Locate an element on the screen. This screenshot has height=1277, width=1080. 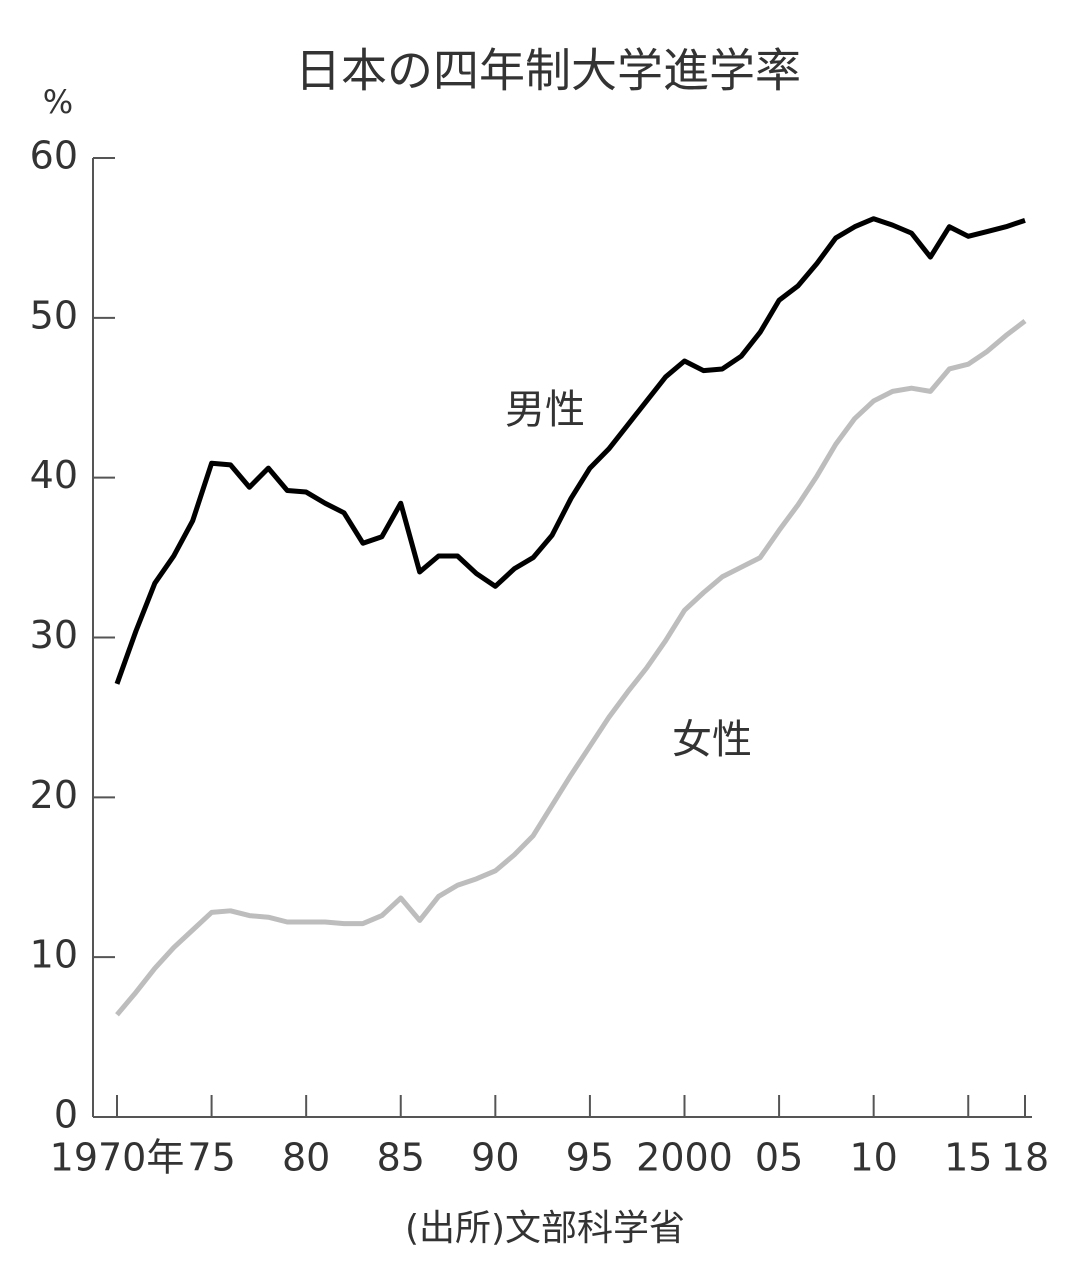
x-tick-label: 10 is located at coordinates (873, 1158).